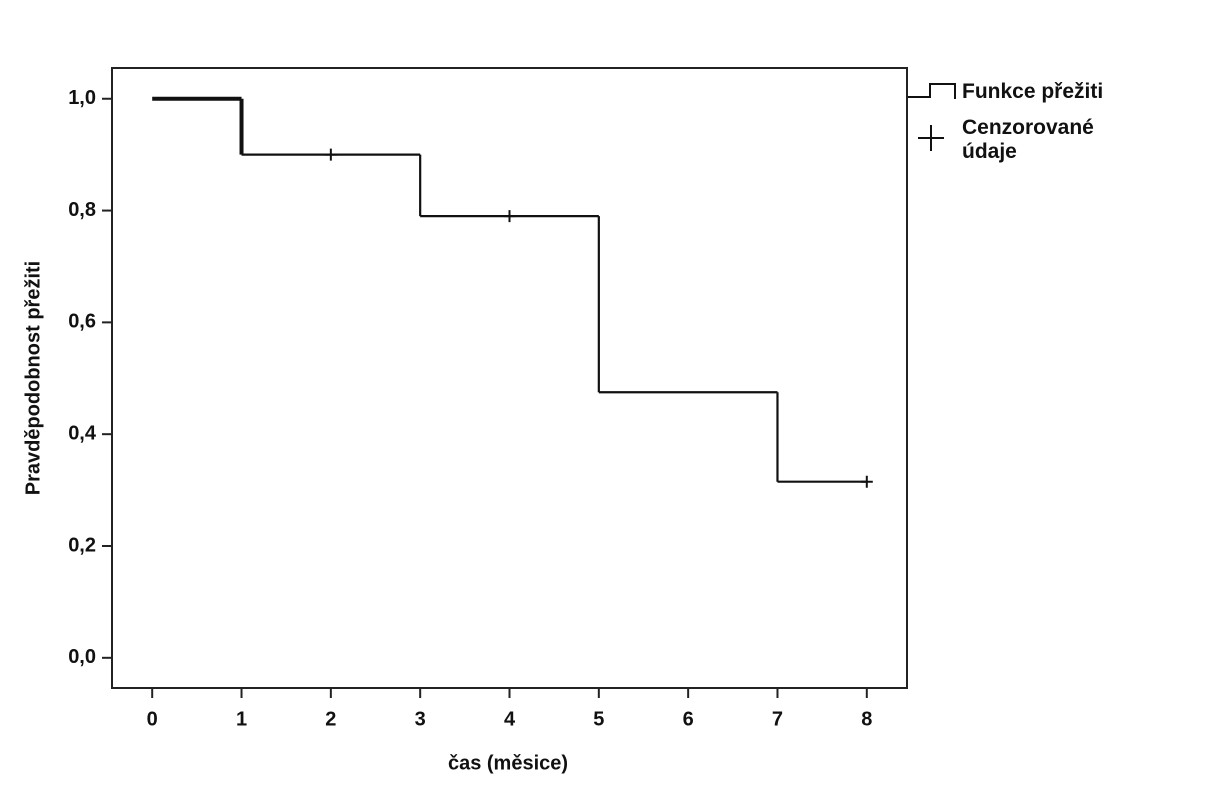 The image size is (1220, 800). What do you see at coordinates (420, 719) in the screenshot?
I see `x-tick-label: 3` at bounding box center [420, 719].